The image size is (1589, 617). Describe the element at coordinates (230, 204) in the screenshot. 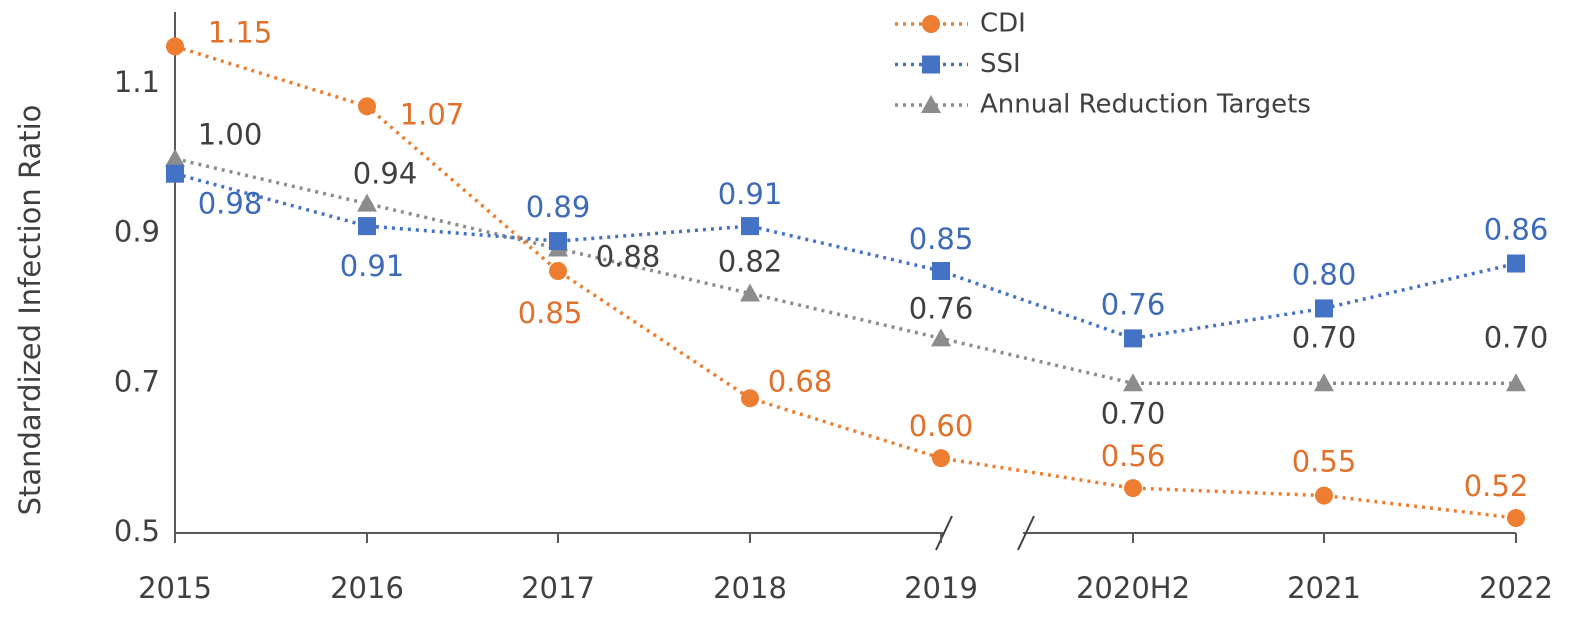

I see `data-label: 0.98` at that location.